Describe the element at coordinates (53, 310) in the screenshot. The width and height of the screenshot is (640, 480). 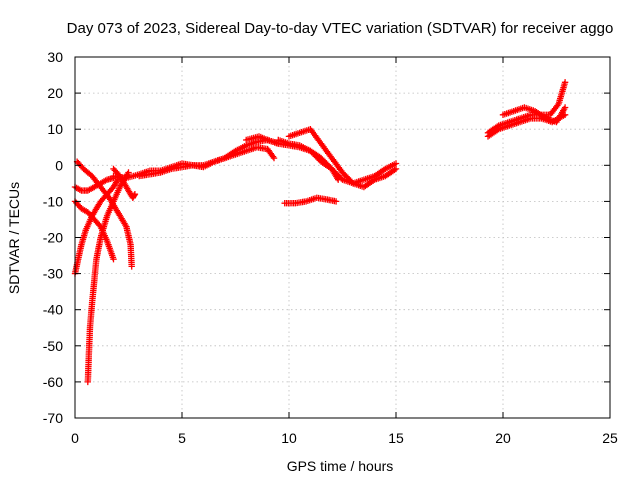
I see `y-tick-label: -40` at that location.